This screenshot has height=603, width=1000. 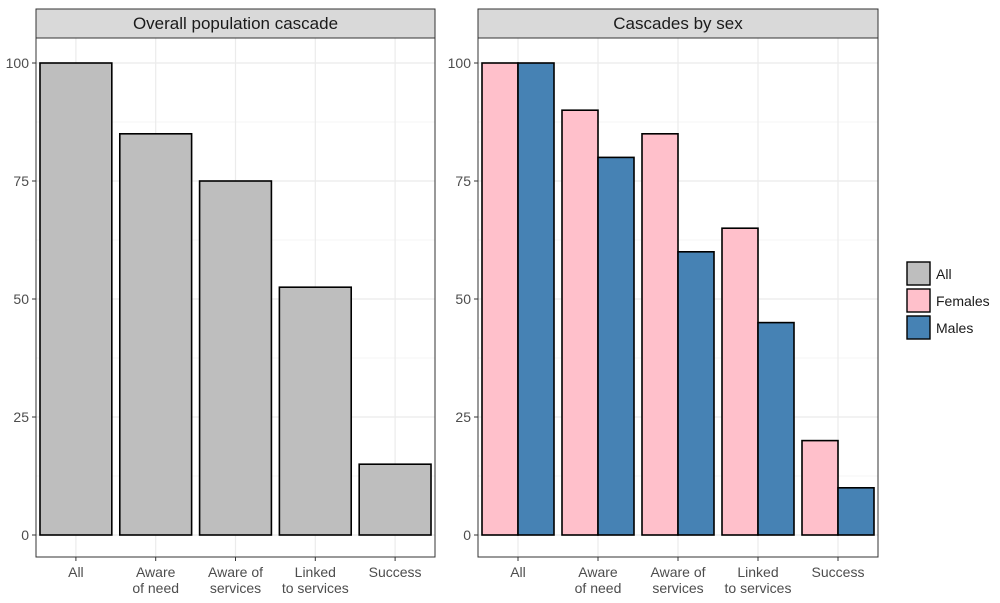 I want to click on legend-label-males: Males, so click(x=954, y=328).